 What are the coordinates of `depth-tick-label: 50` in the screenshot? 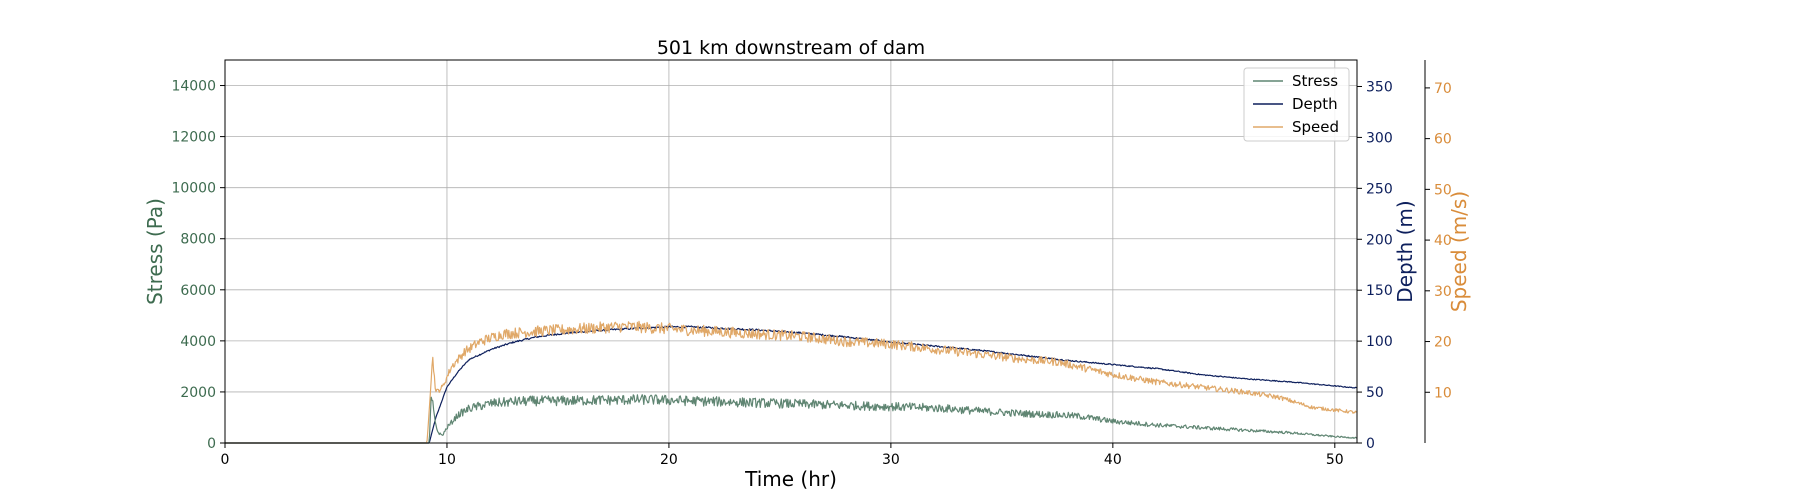 It's located at (1375, 393).